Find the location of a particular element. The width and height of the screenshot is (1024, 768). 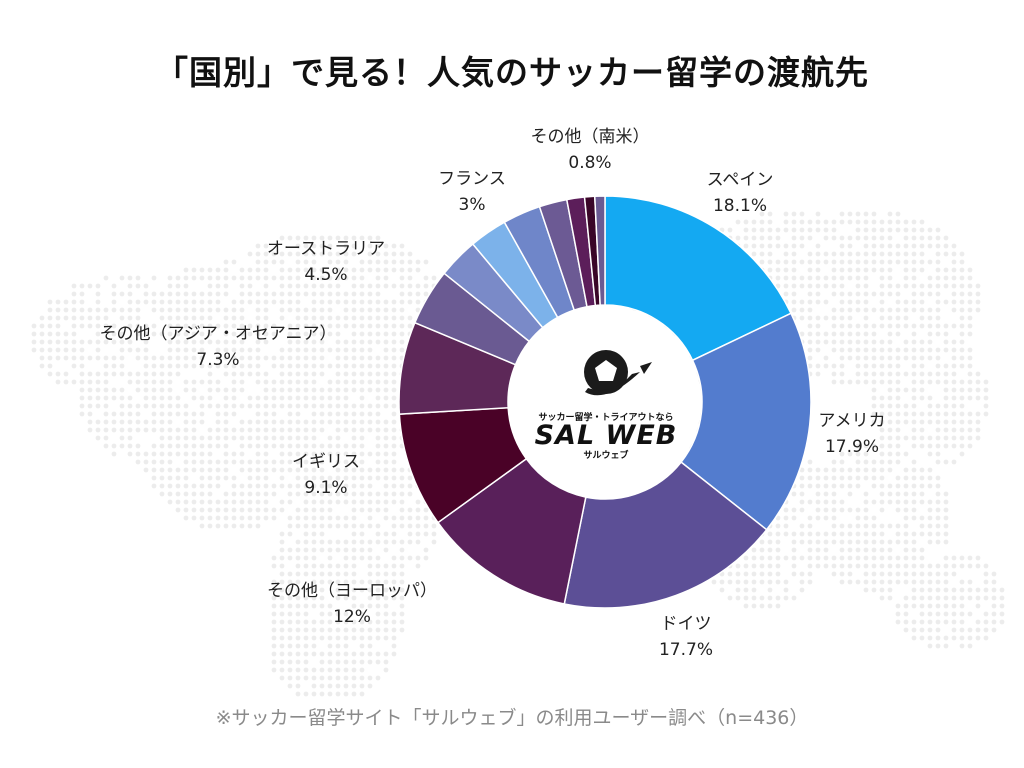

logo-tagline: サッカー留学・トライアウトなら is located at coordinates (605, 417).